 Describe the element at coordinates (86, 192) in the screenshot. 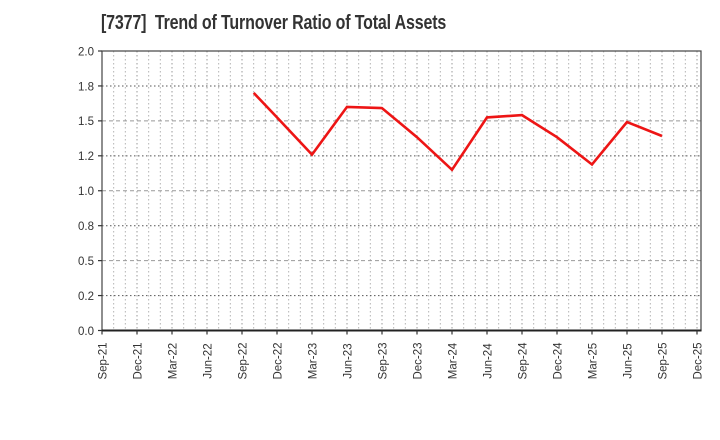

I see `y-tick-label: 1.0` at that location.